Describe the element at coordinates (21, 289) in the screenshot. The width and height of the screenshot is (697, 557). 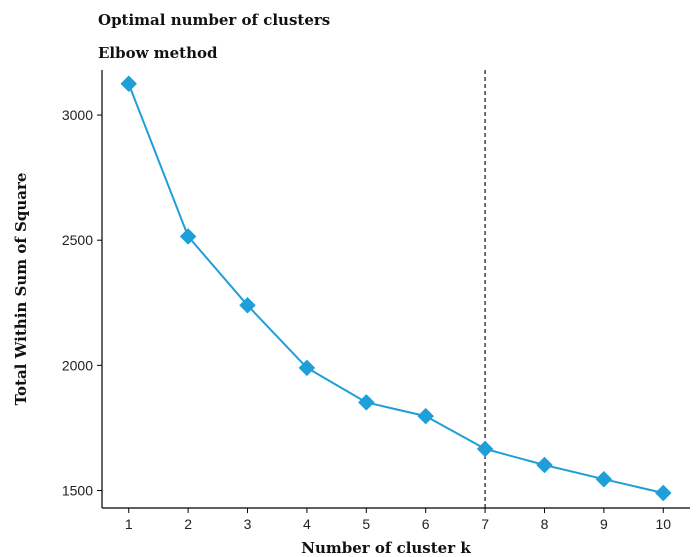
I see `y-axis-title: Total Within Sum of Square` at that location.